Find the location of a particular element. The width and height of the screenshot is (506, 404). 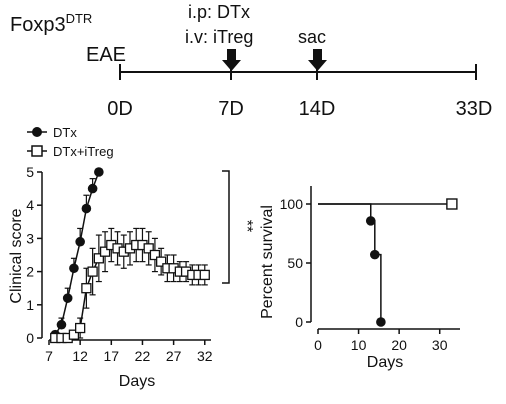

x-tick-label: 17 is located at coordinates (112, 356).